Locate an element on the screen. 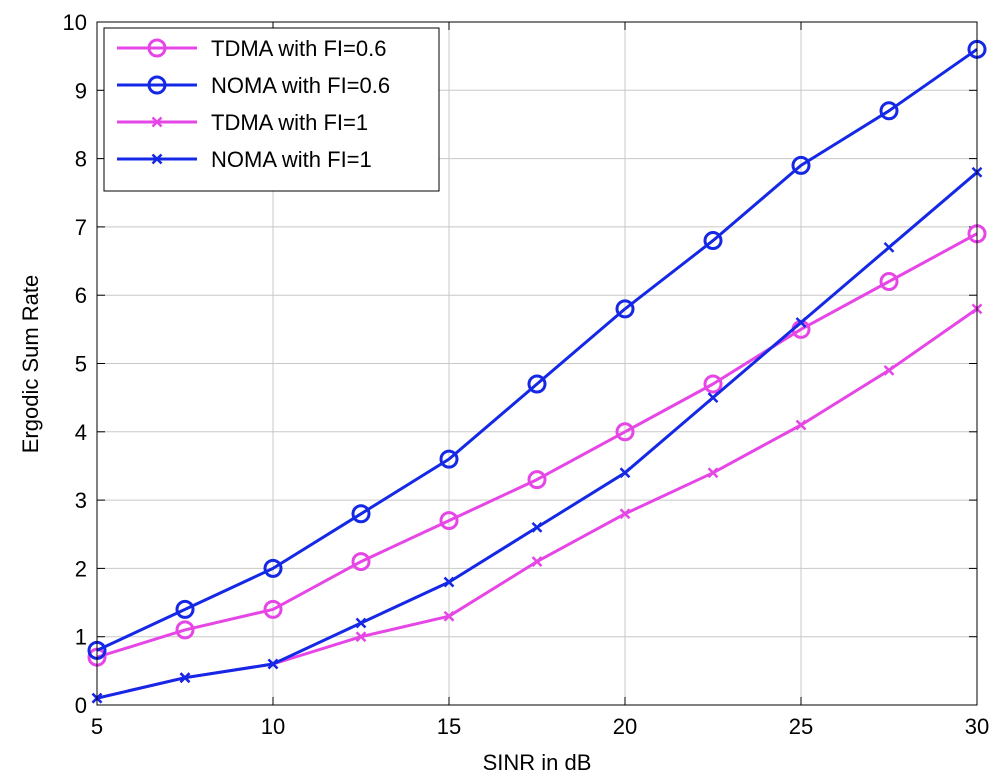  x-tick-label: 20 is located at coordinates (625, 726).